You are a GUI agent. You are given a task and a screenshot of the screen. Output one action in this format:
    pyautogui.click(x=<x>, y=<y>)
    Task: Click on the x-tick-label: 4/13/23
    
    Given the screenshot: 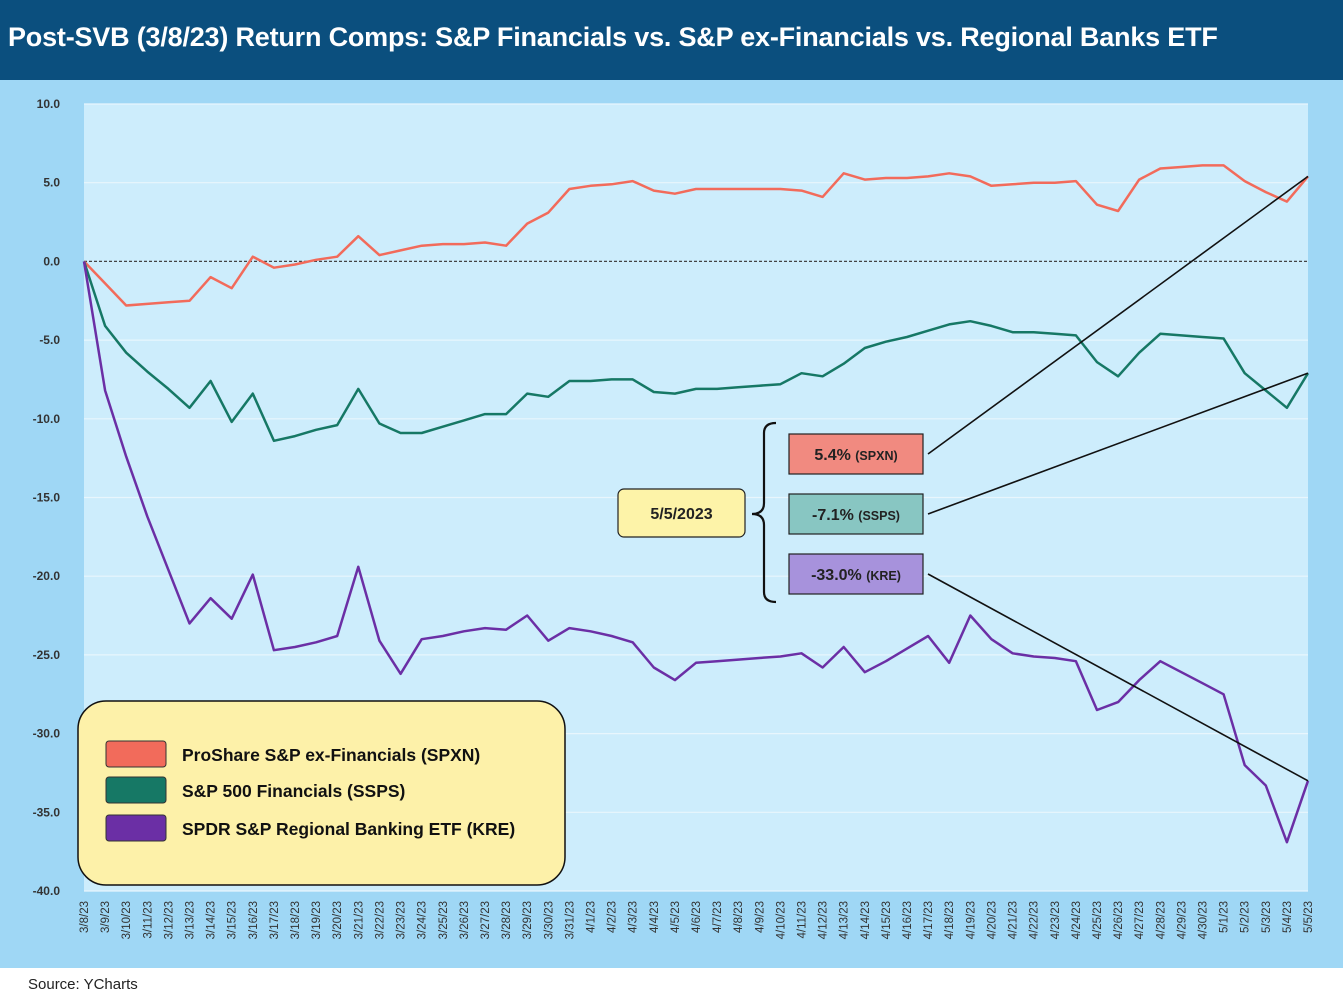 What is the action you would take?
    pyautogui.click(x=845, y=920)
    